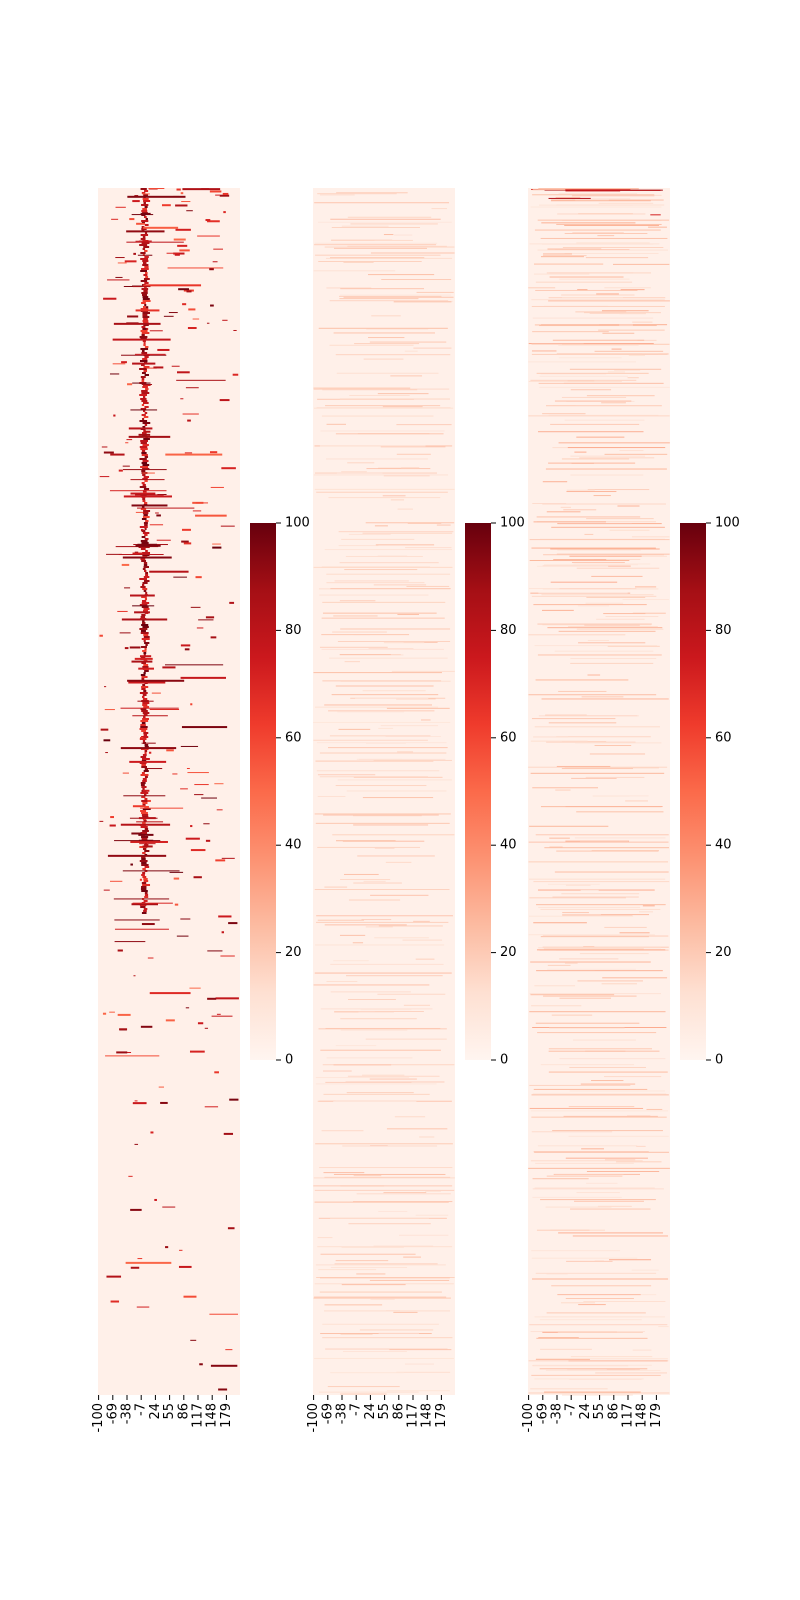 This screenshot has height=1600, width=800. Describe the element at coordinates (628, 1415) in the screenshot. I see `x-tick-label: 117` at that location.